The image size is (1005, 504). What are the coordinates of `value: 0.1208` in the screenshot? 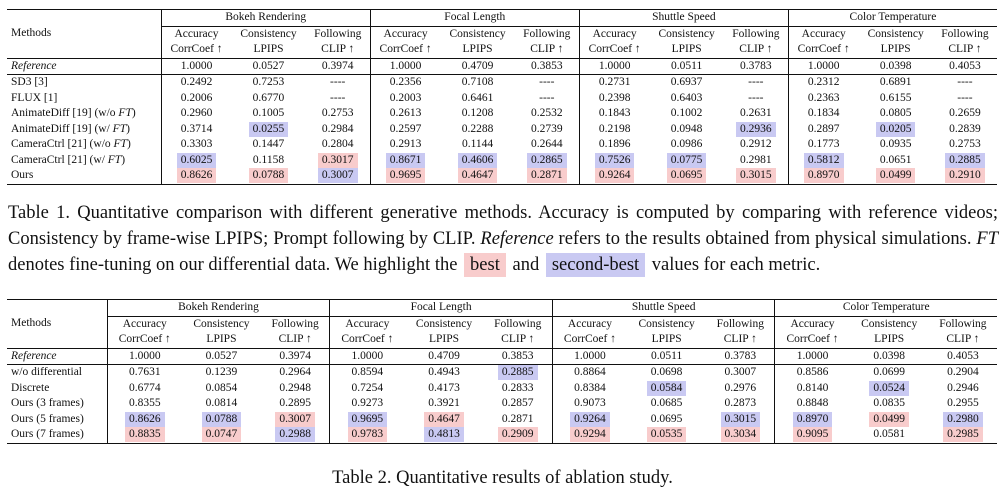 It's located at (477, 113).